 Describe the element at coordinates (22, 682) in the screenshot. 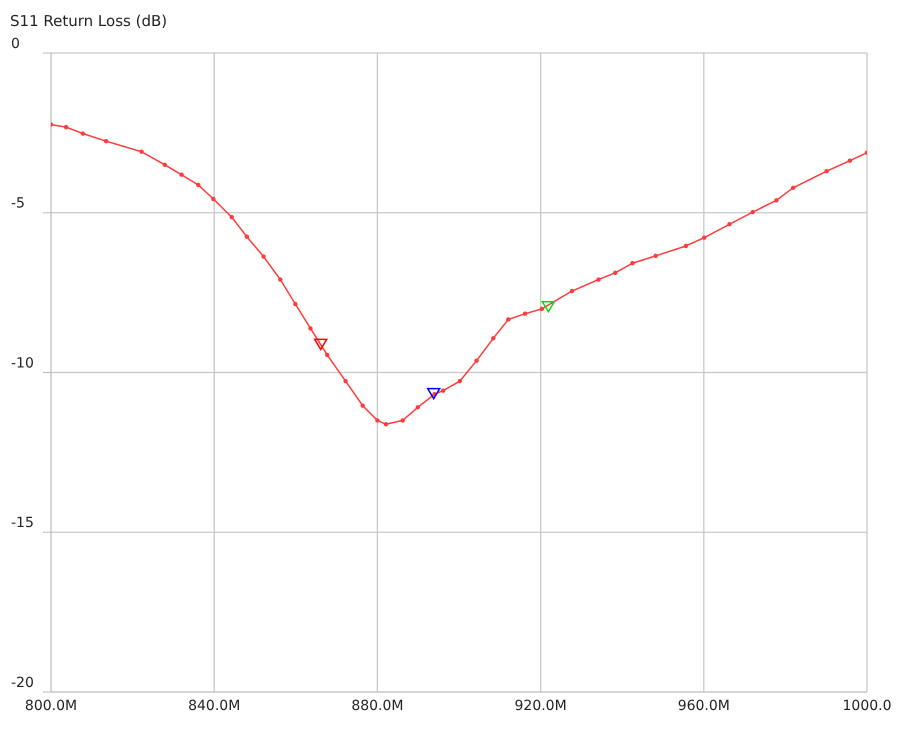

I see `y-tick-label: -20` at that location.